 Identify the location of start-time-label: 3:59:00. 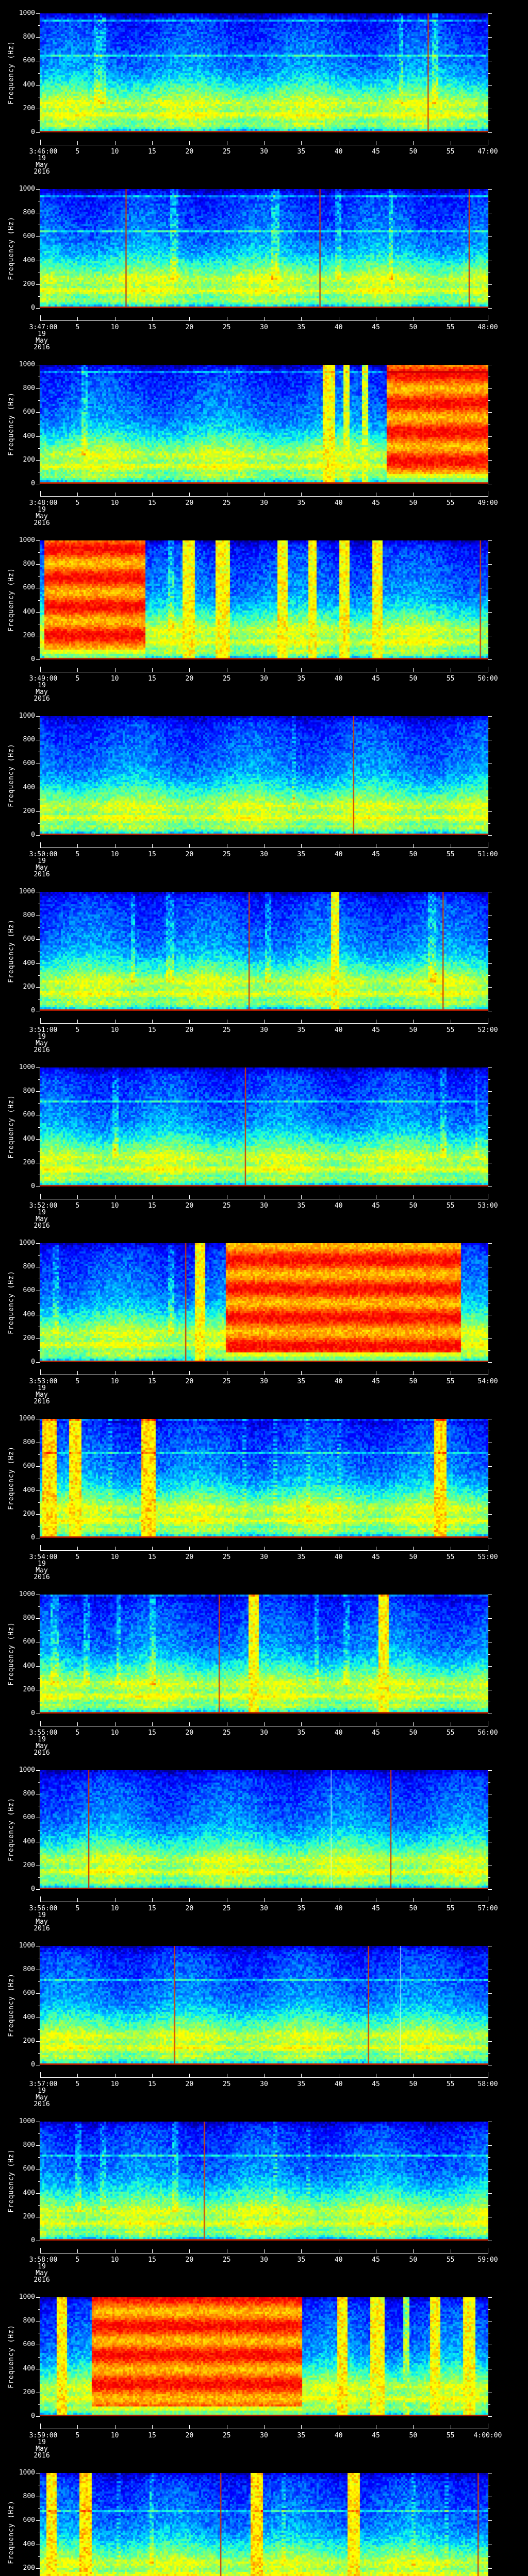
(43, 2435).